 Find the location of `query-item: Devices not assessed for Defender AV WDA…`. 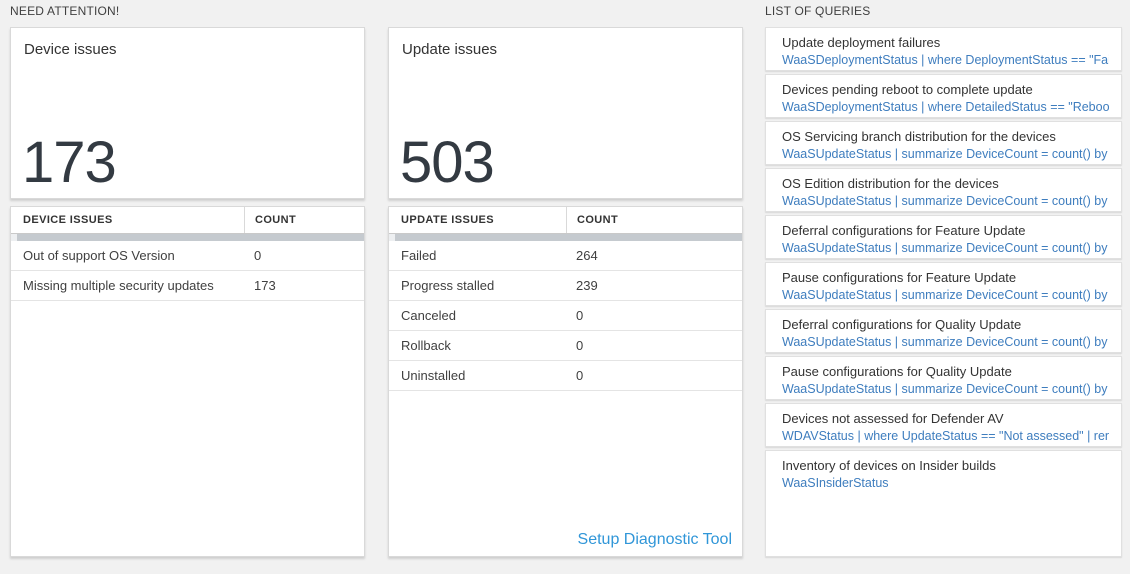

query-item: Devices not assessed for Defender AV WDA… is located at coordinates (943, 425).